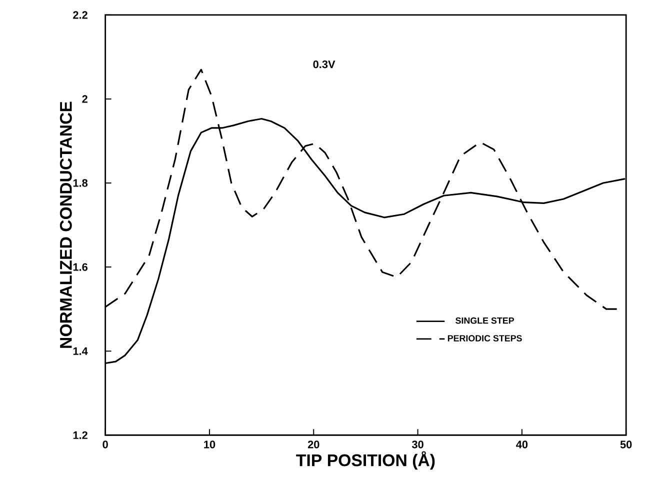 The image size is (647, 493). What do you see at coordinates (80, 15) in the screenshot?
I see `y-tick-label: 2.2` at bounding box center [80, 15].